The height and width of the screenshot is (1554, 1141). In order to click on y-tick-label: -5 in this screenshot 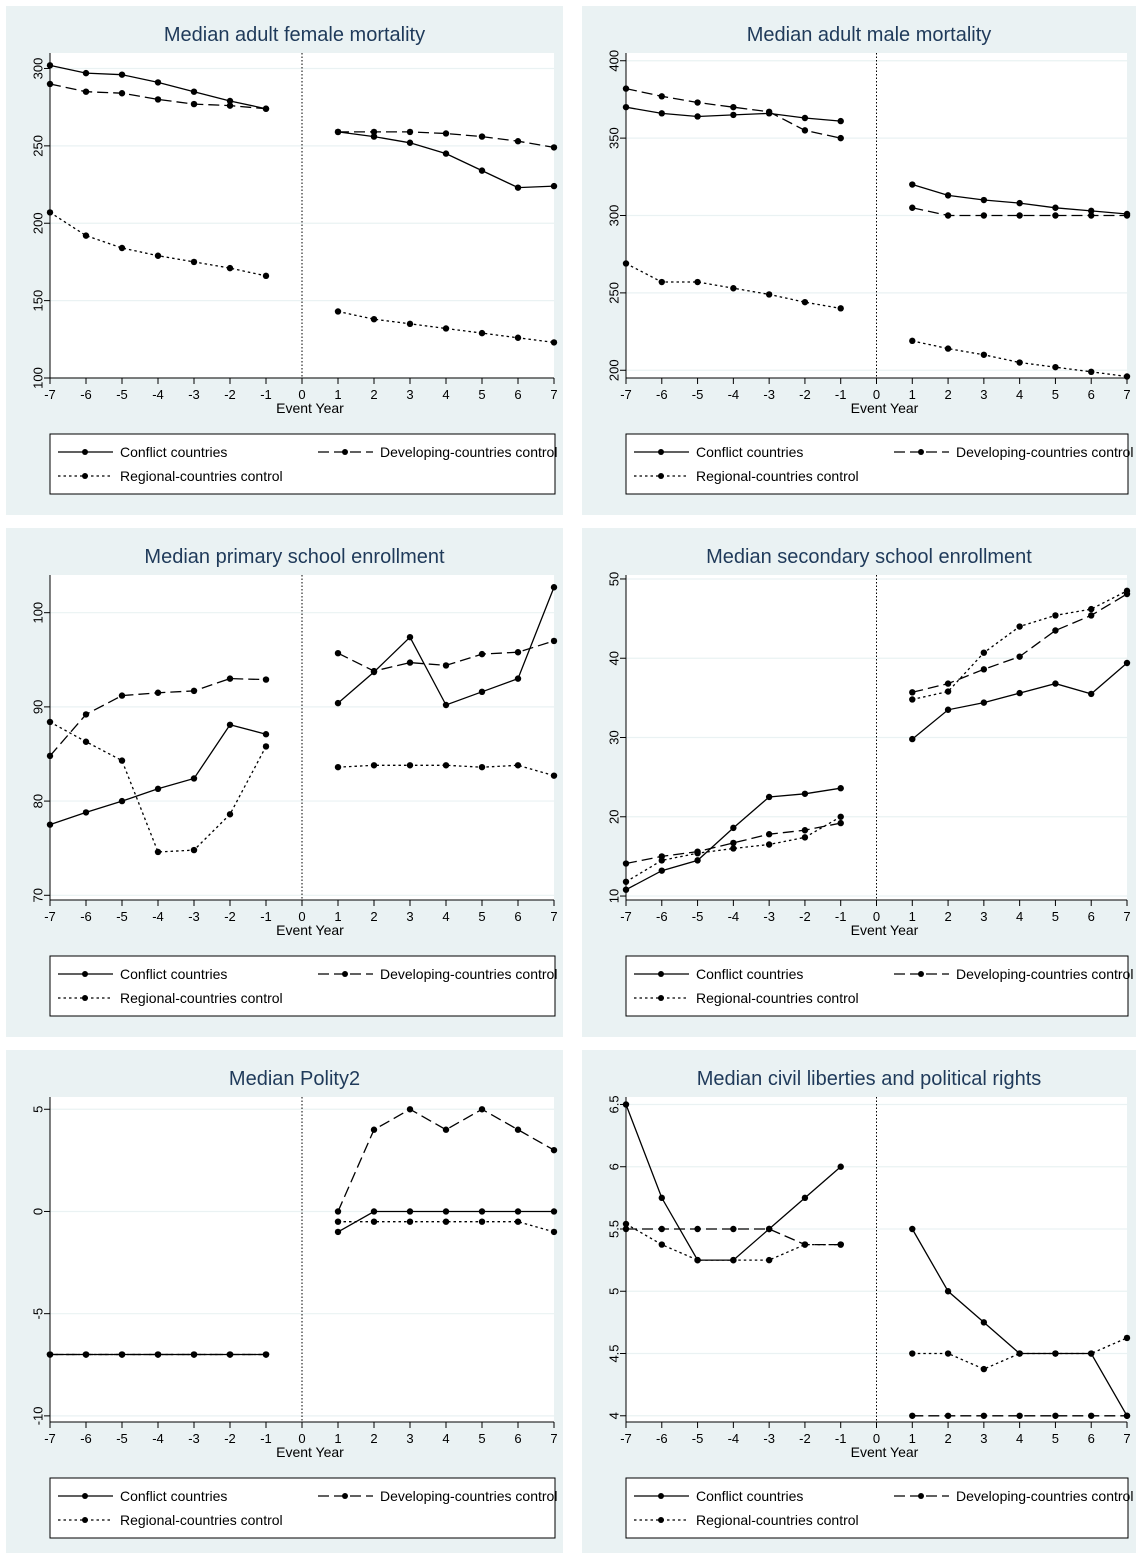, I will do `click(38, 1314)`.